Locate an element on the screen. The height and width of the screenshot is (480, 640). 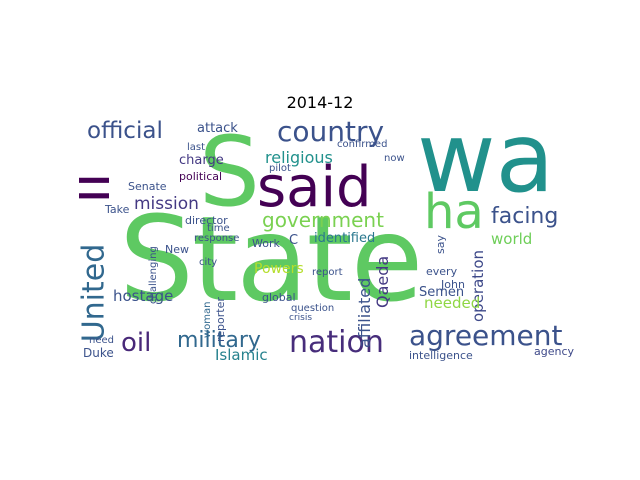
word-nation: nation is located at coordinates (336, 342).